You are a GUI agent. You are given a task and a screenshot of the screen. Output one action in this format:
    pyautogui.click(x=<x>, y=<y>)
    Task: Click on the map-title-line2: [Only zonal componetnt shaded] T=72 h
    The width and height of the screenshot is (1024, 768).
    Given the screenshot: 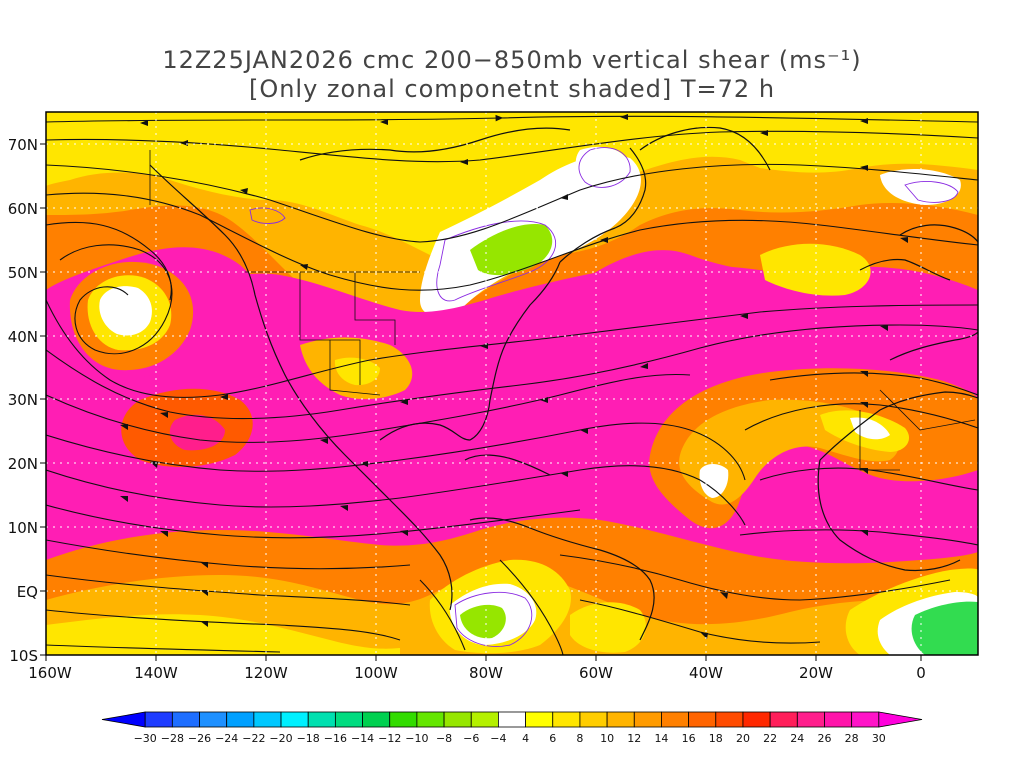 What is the action you would take?
    pyautogui.click(x=512, y=89)
    